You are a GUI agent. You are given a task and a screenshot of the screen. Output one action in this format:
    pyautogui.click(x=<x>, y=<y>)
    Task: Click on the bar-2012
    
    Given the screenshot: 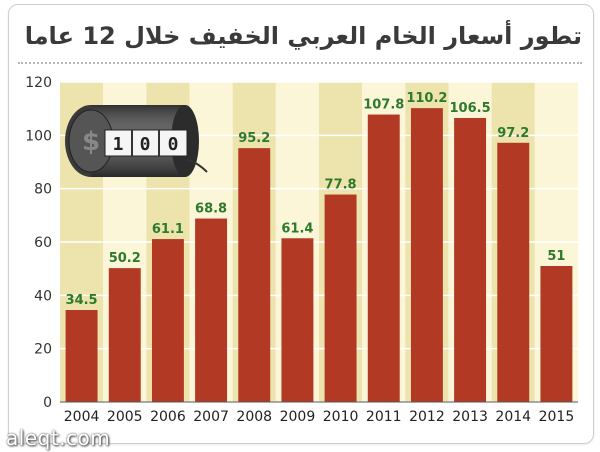 What is the action you would take?
    pyautogui.click(x=426, y=255)
    